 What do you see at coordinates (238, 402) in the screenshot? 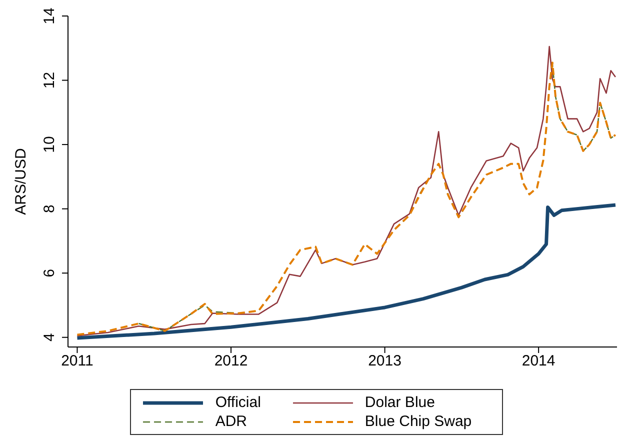
I see `legend-label: Official` at bounding box center [238, 402].